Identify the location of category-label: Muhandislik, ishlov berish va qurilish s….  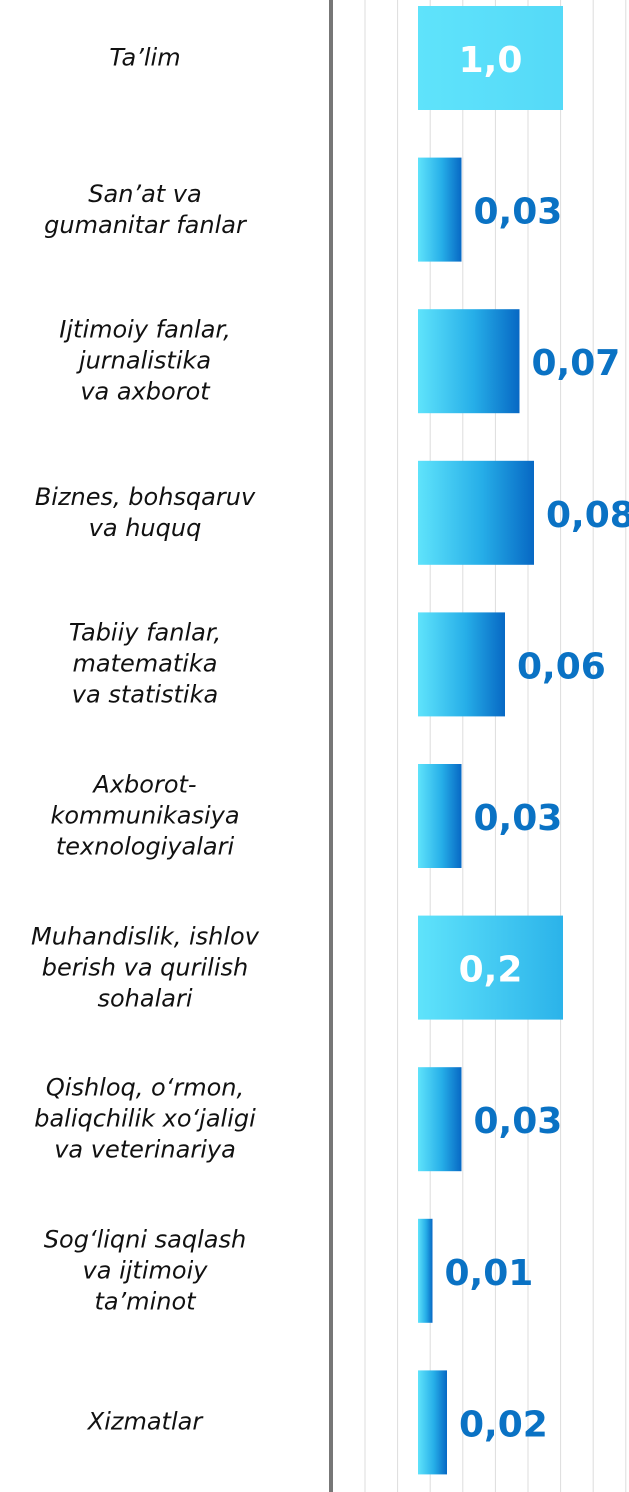
(145, 967).